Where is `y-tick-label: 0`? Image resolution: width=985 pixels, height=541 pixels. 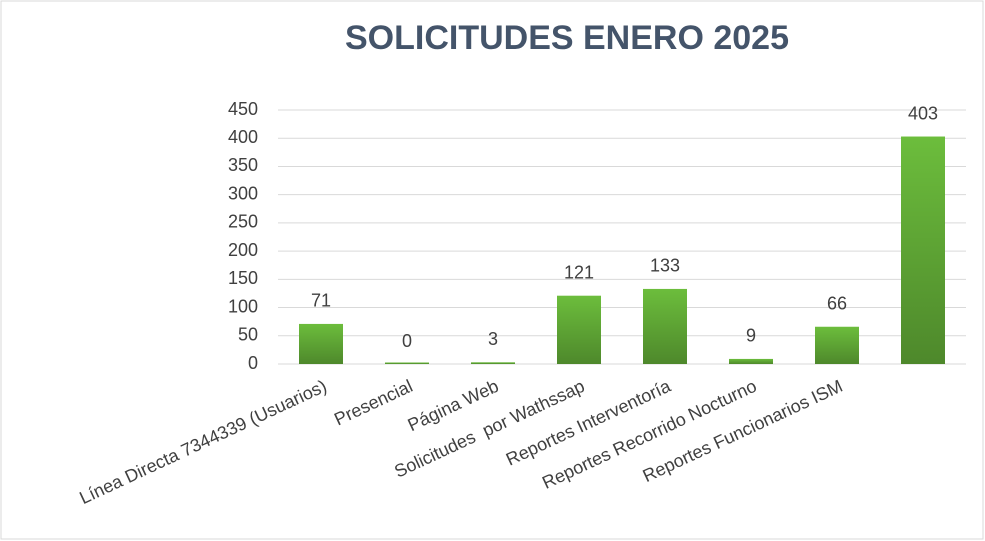 y-tick-label: 0 is located at coordinates (253, 363).